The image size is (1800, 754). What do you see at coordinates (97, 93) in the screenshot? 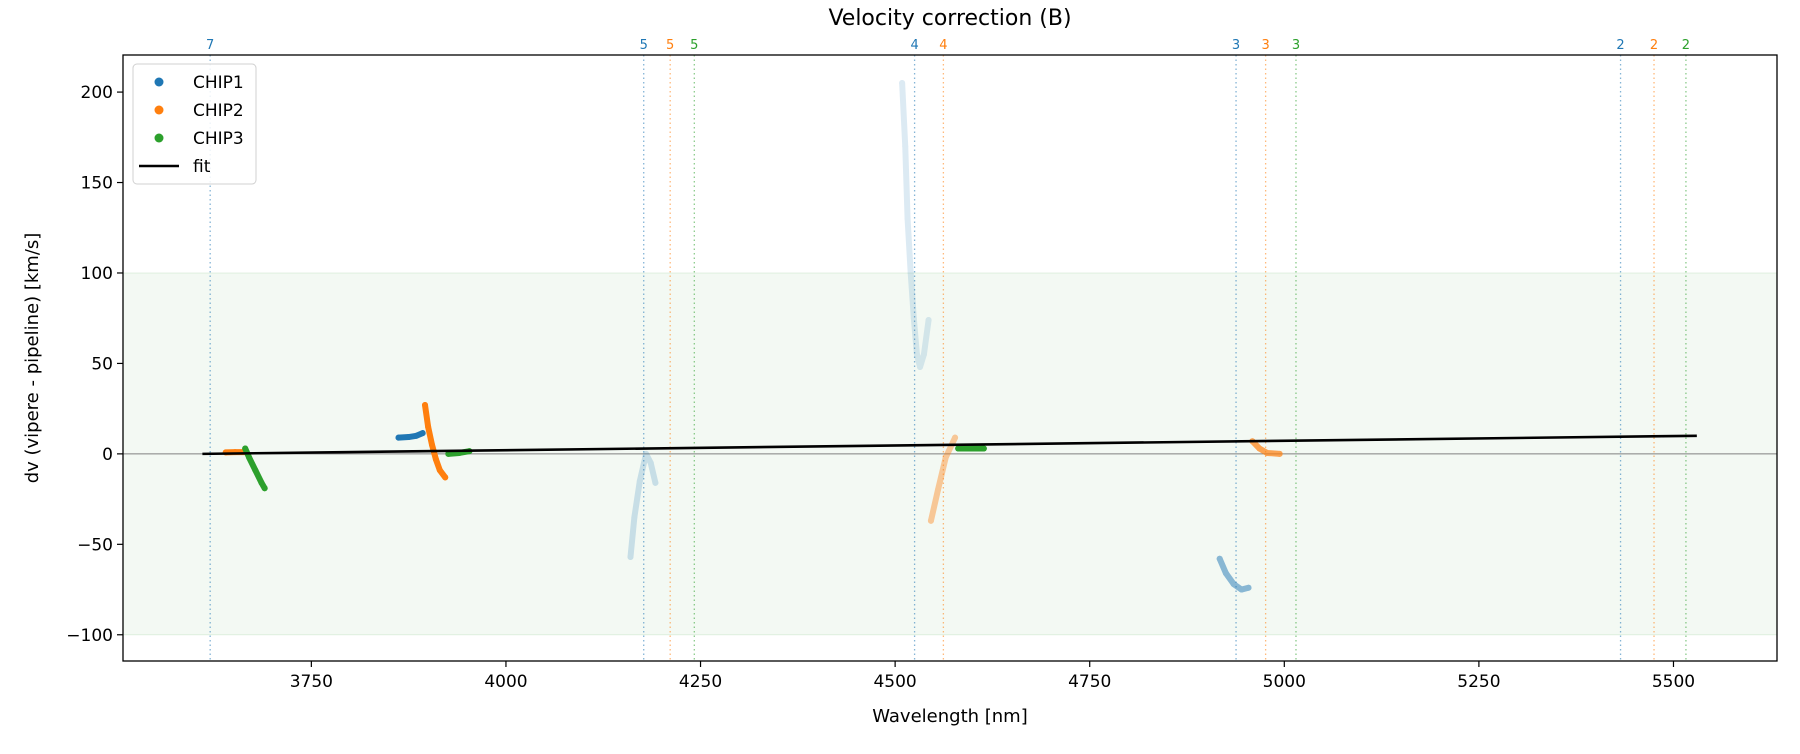
I see `y-tick-label: 200` at bounding box center [97, 93].